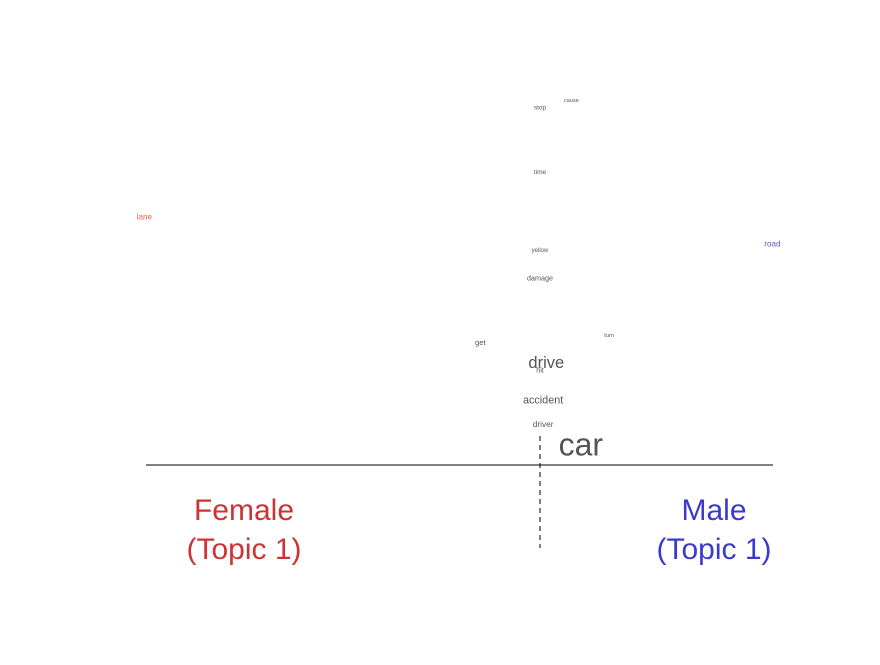 Image resolution: width=880 pixels, height=665 pixels. Describe the element at coordinates (713, 510) in the screenshot. I see `male-label-line1: Male` at that location.